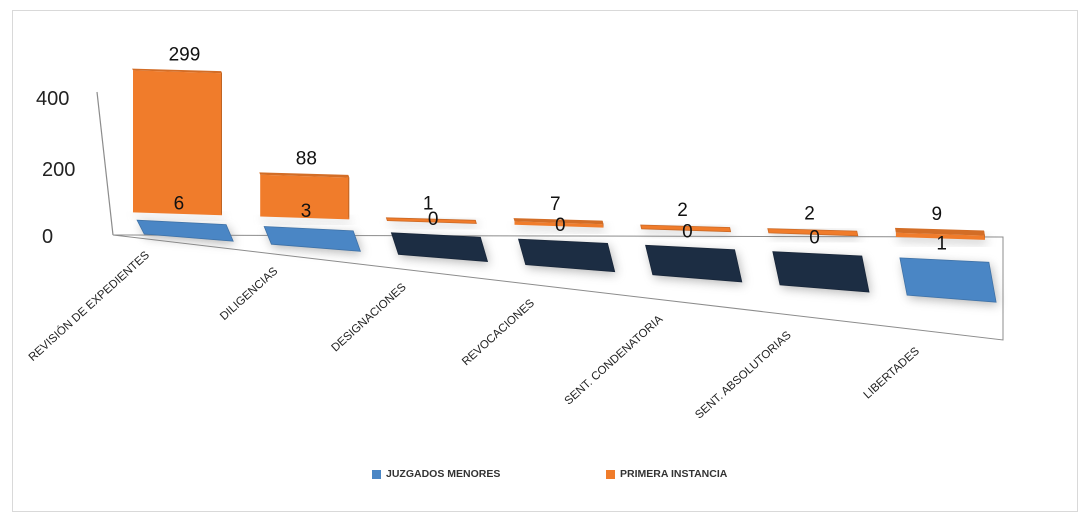 This screenshot has height=516, width=1081. What do you see at coordinates (614, 360) in the screenshot?
I see `category-label: SENT. CONDENATORIA` at bounding box center [614, 360].